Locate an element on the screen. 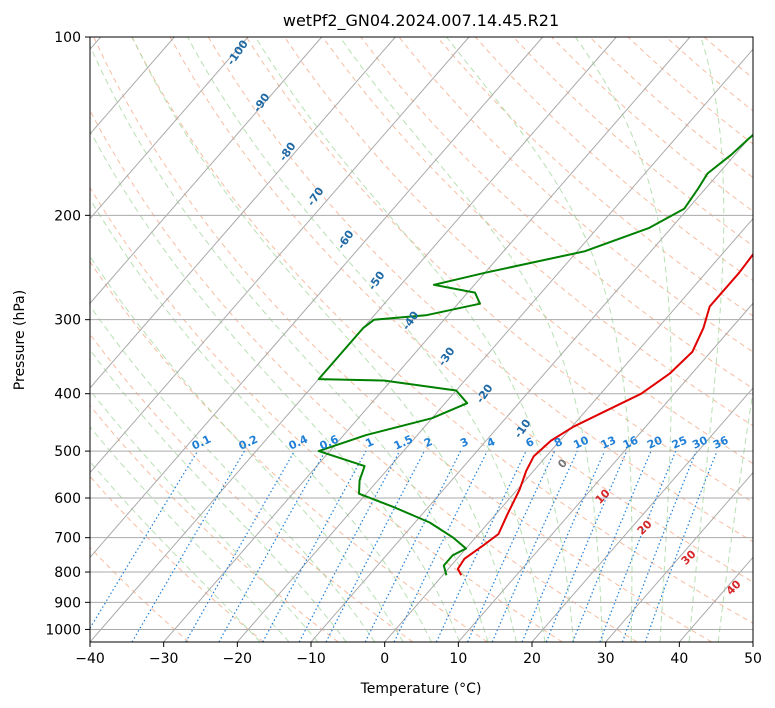 Image resolution: width=775 pixels, height=708 pixels. y-tick-label: 800 is located at coordinates (67, 573).